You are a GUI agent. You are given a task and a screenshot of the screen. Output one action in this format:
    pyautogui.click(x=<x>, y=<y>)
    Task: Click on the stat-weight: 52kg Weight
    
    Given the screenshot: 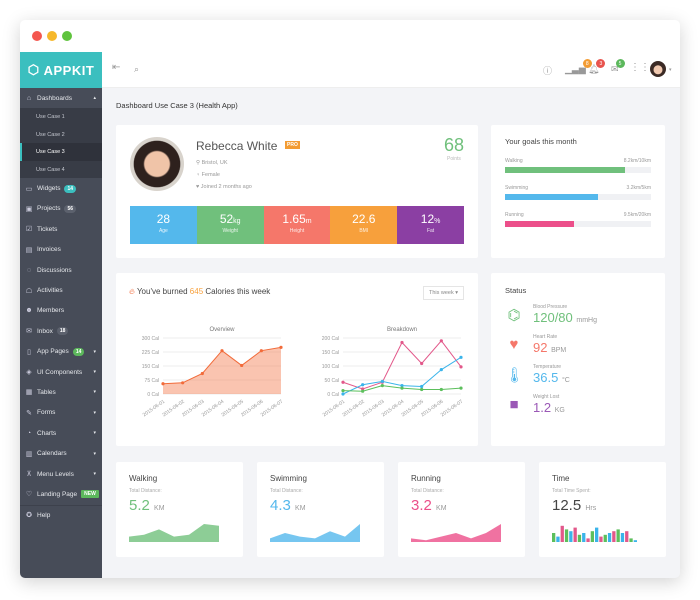 What is the action you would take?
    pyautogui.click(x=230, y=225)
    